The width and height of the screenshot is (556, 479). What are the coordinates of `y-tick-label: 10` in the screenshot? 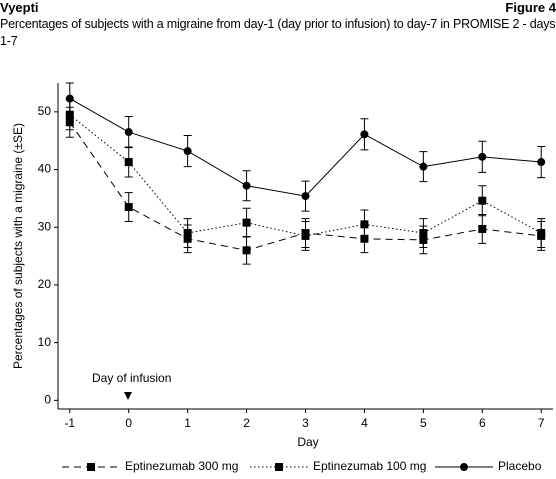 It's located at (45, 342).